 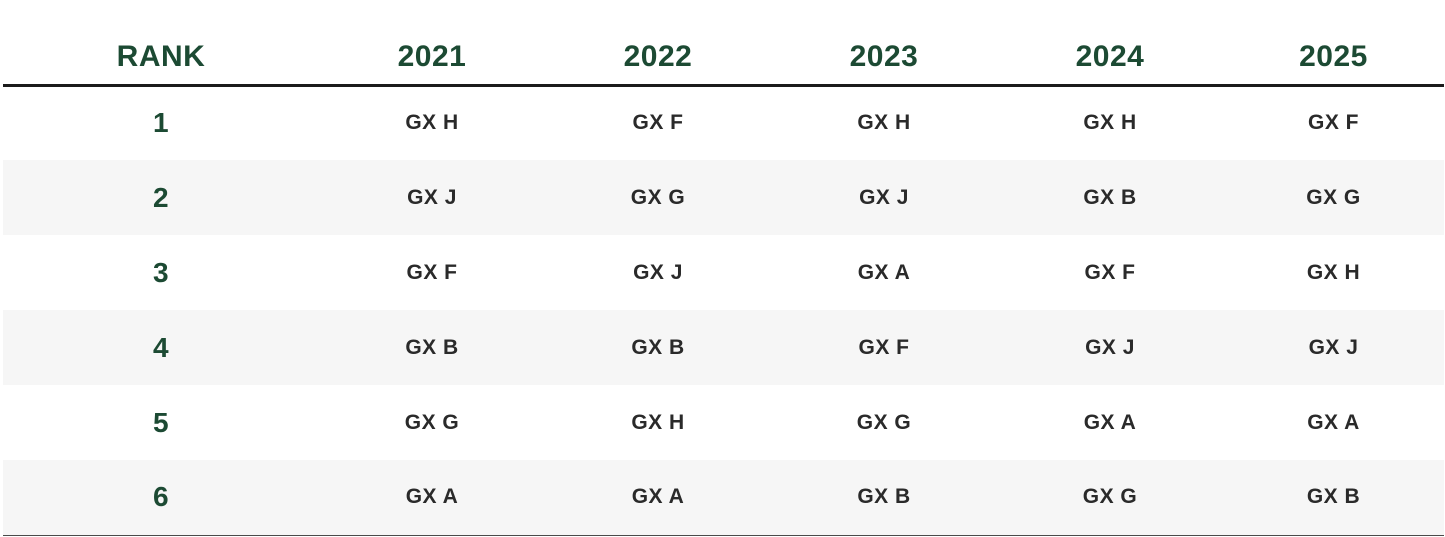 What do you see at coordinates (161, 272) in the screenshot?
I see `rank-cell: 3` at bounding box center [161, 272].